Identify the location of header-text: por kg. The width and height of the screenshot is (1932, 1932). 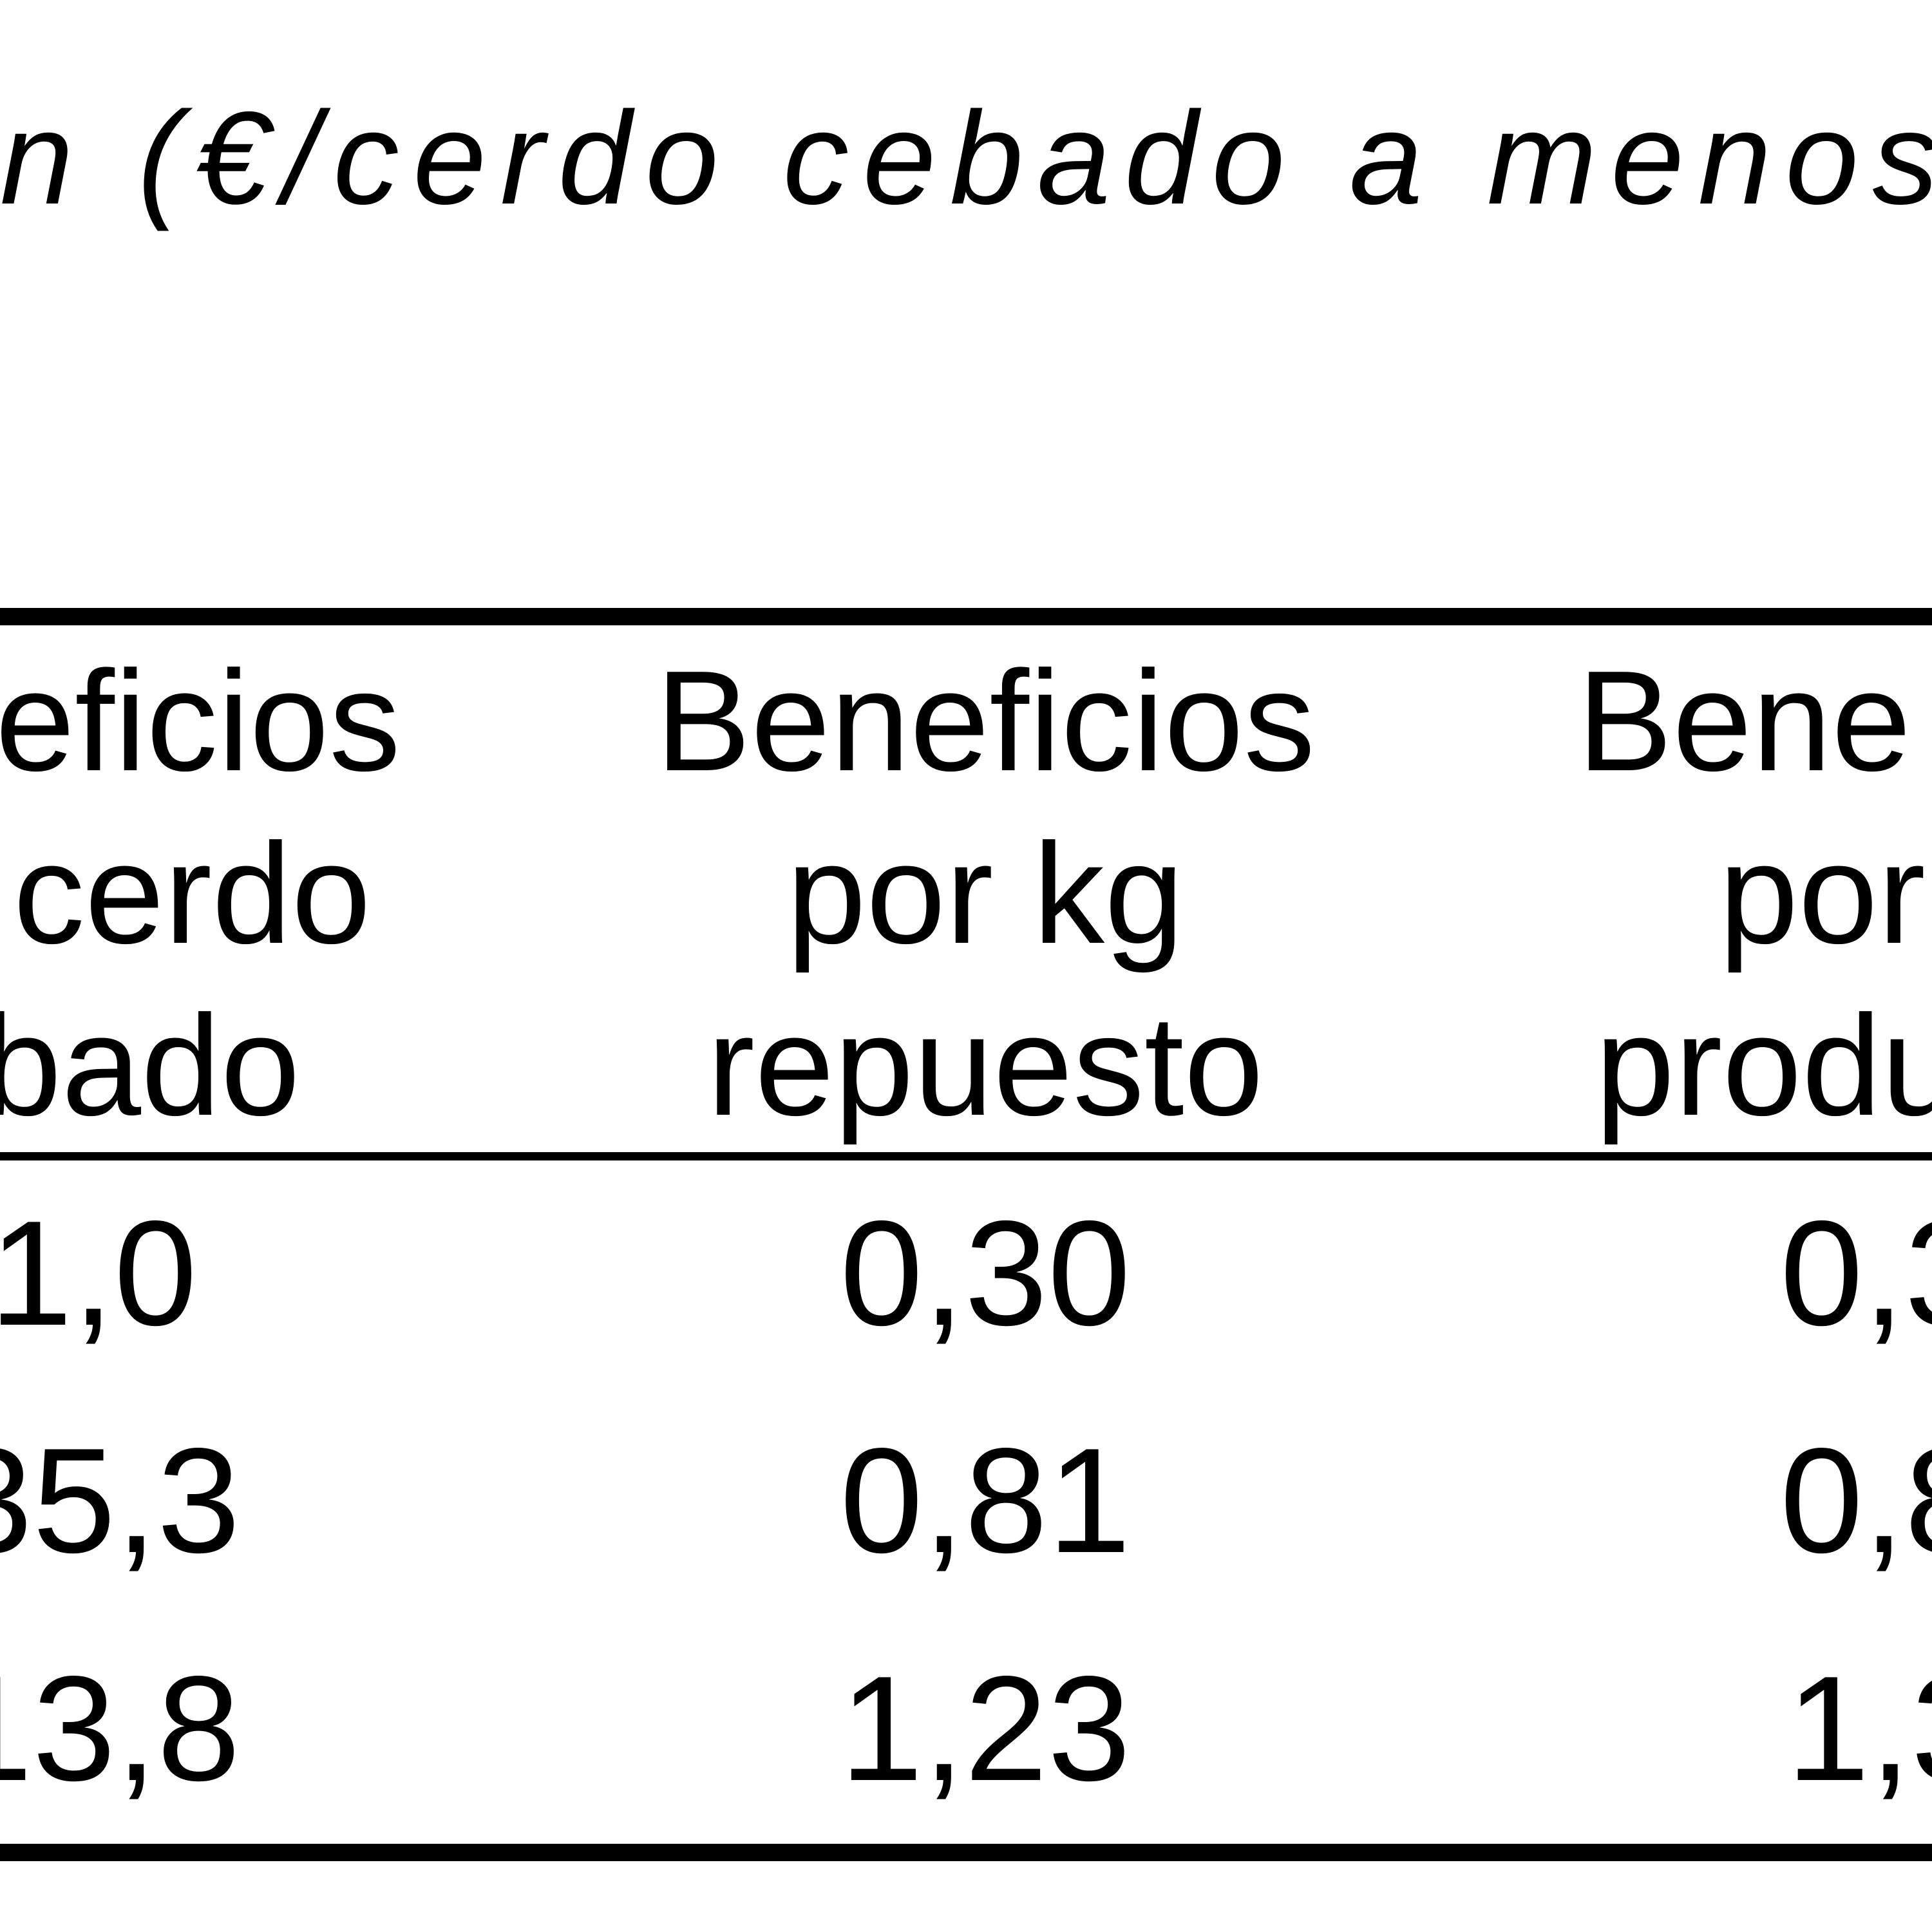
(985, 894).